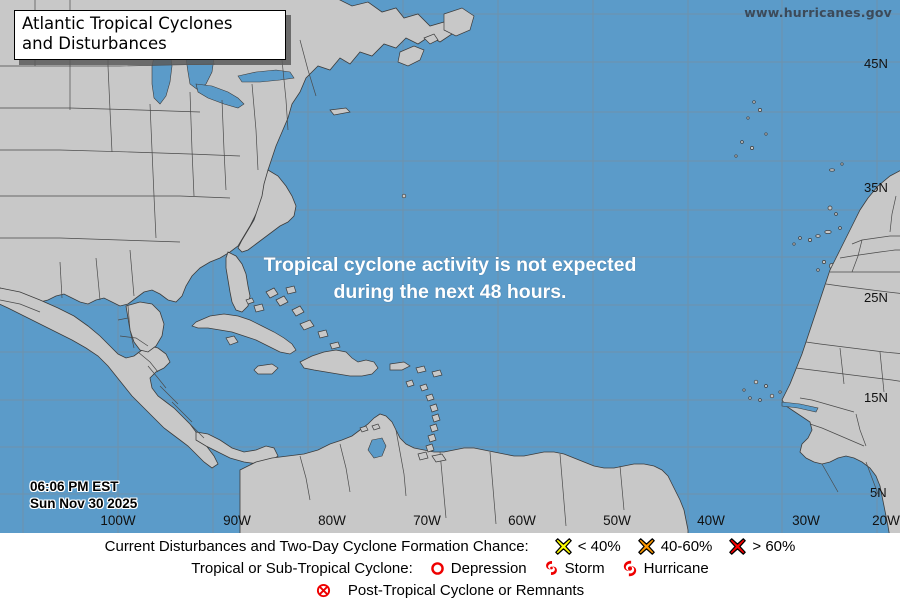  Describe the element at coordinates (836, 167) in the screenshot. I see `madeira-islands` at that location.